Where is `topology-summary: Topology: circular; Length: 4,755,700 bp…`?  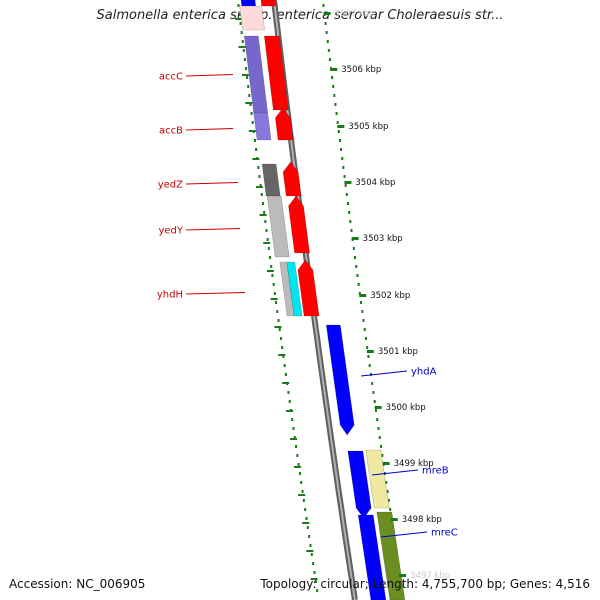 topology-summary: Topology: circular; Length: 4,755,700 bp… is located at coordinates (425, 584).